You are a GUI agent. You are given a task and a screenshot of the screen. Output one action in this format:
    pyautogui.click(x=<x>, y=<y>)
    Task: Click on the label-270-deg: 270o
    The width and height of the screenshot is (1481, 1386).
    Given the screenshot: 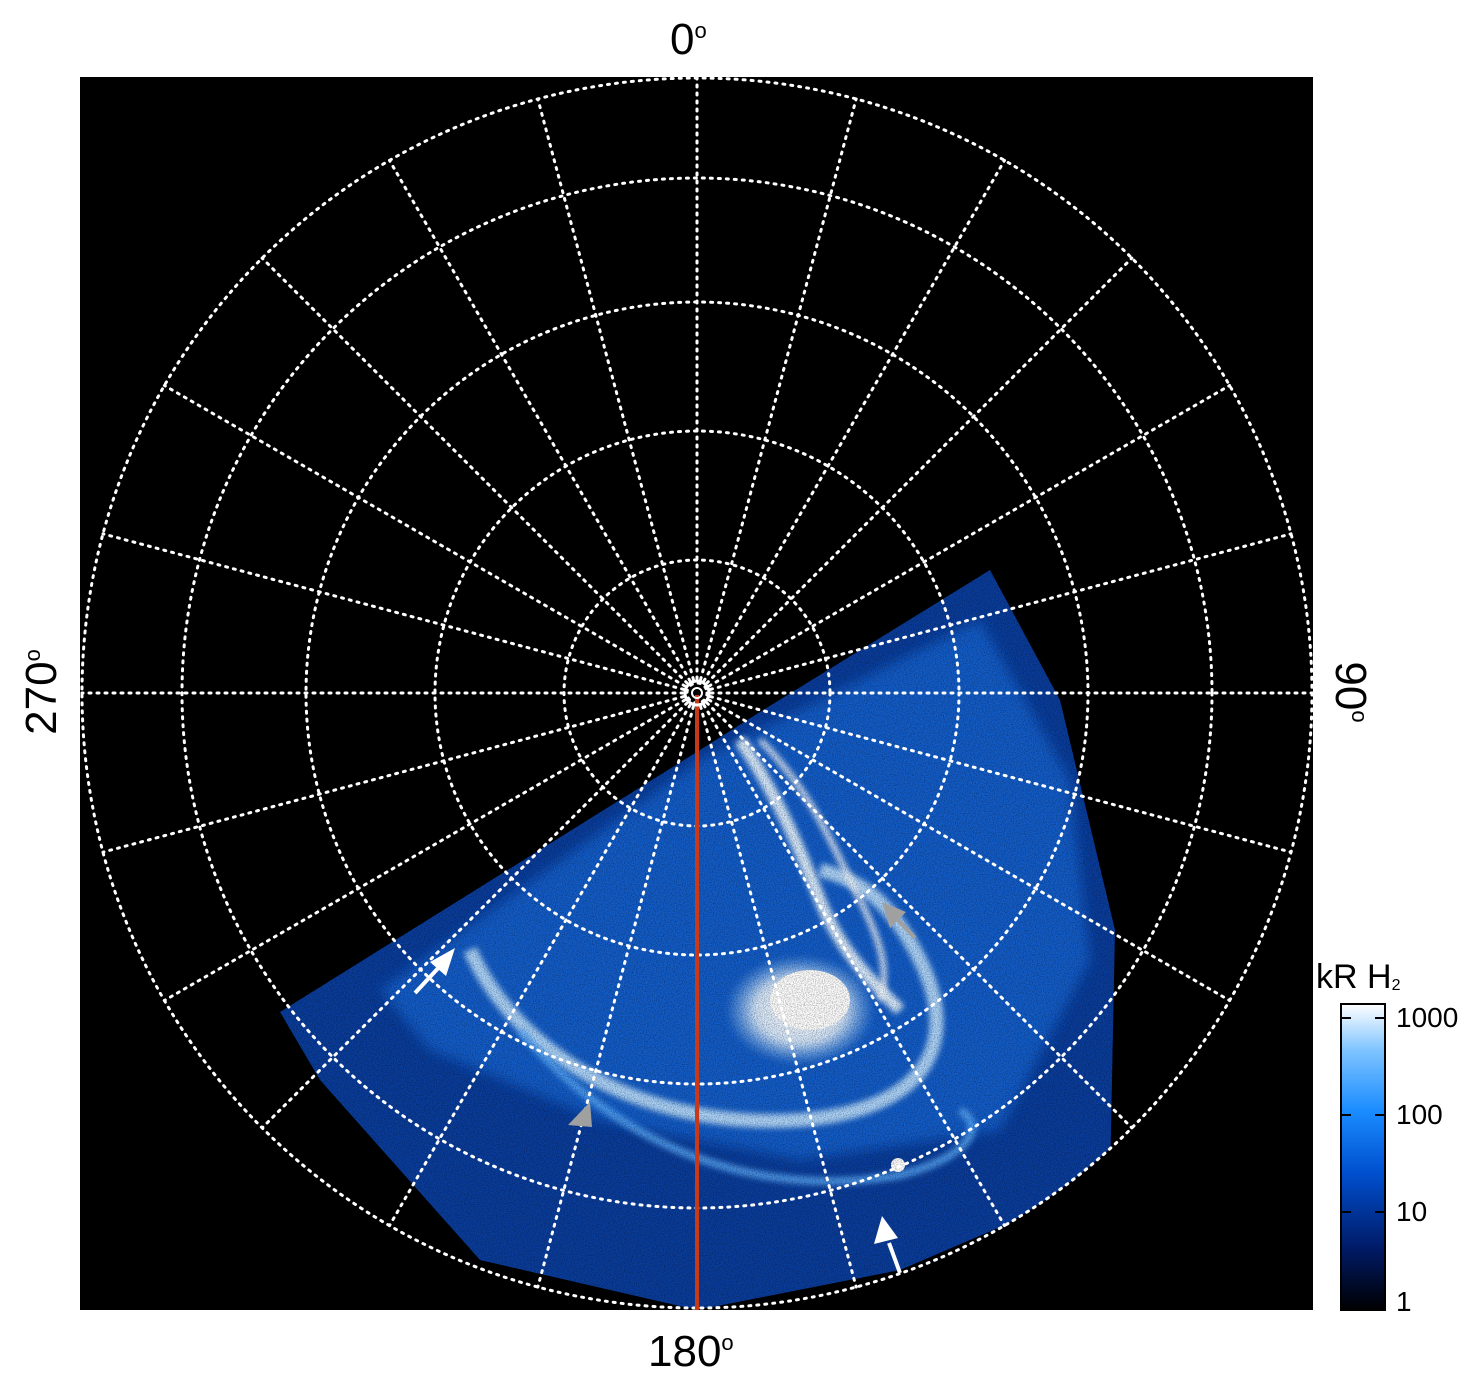 What is the action you would take?
    pyautogui.click(x=41, y=692)
    